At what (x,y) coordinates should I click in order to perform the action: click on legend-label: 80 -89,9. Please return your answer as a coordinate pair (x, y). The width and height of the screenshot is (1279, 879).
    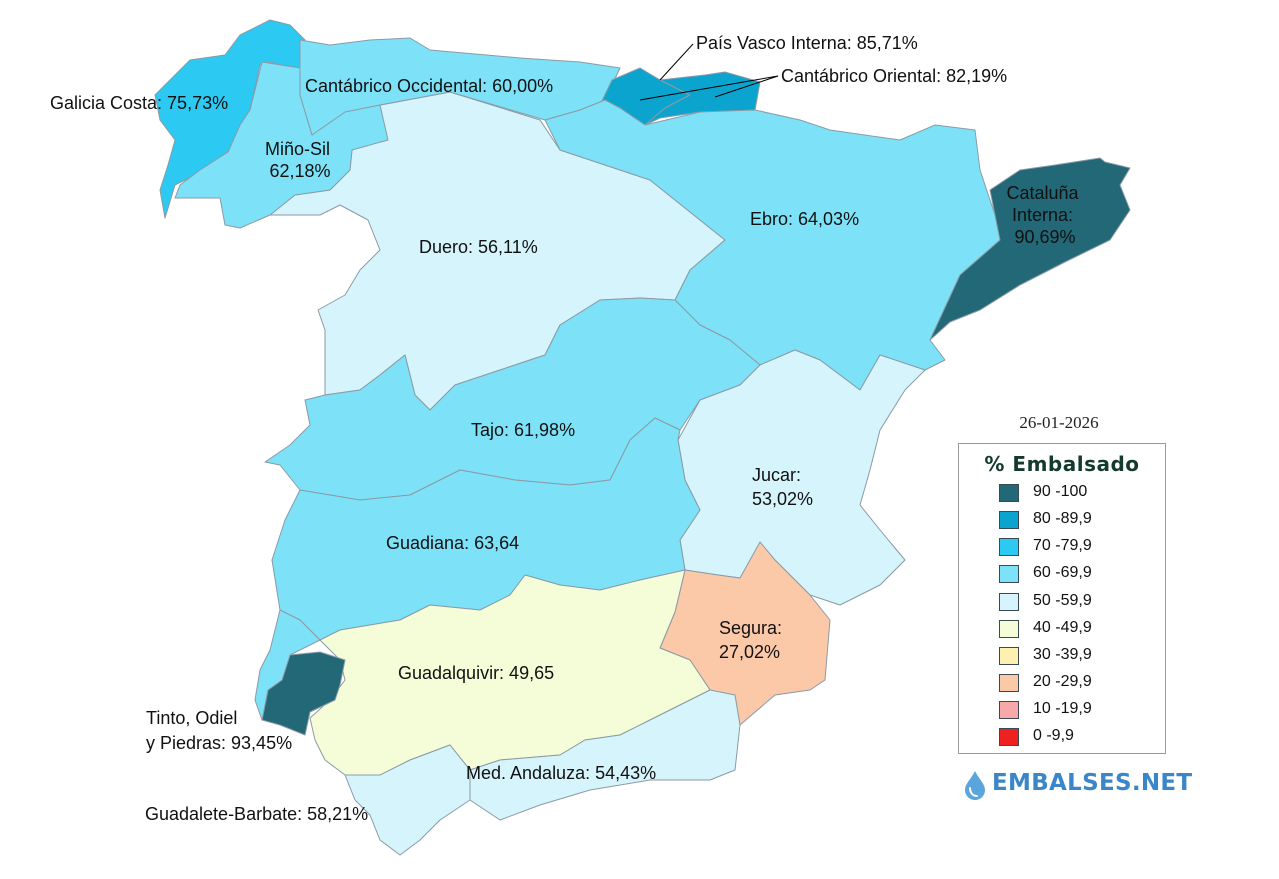
    Looking at the image, I should click on (1062, 518).